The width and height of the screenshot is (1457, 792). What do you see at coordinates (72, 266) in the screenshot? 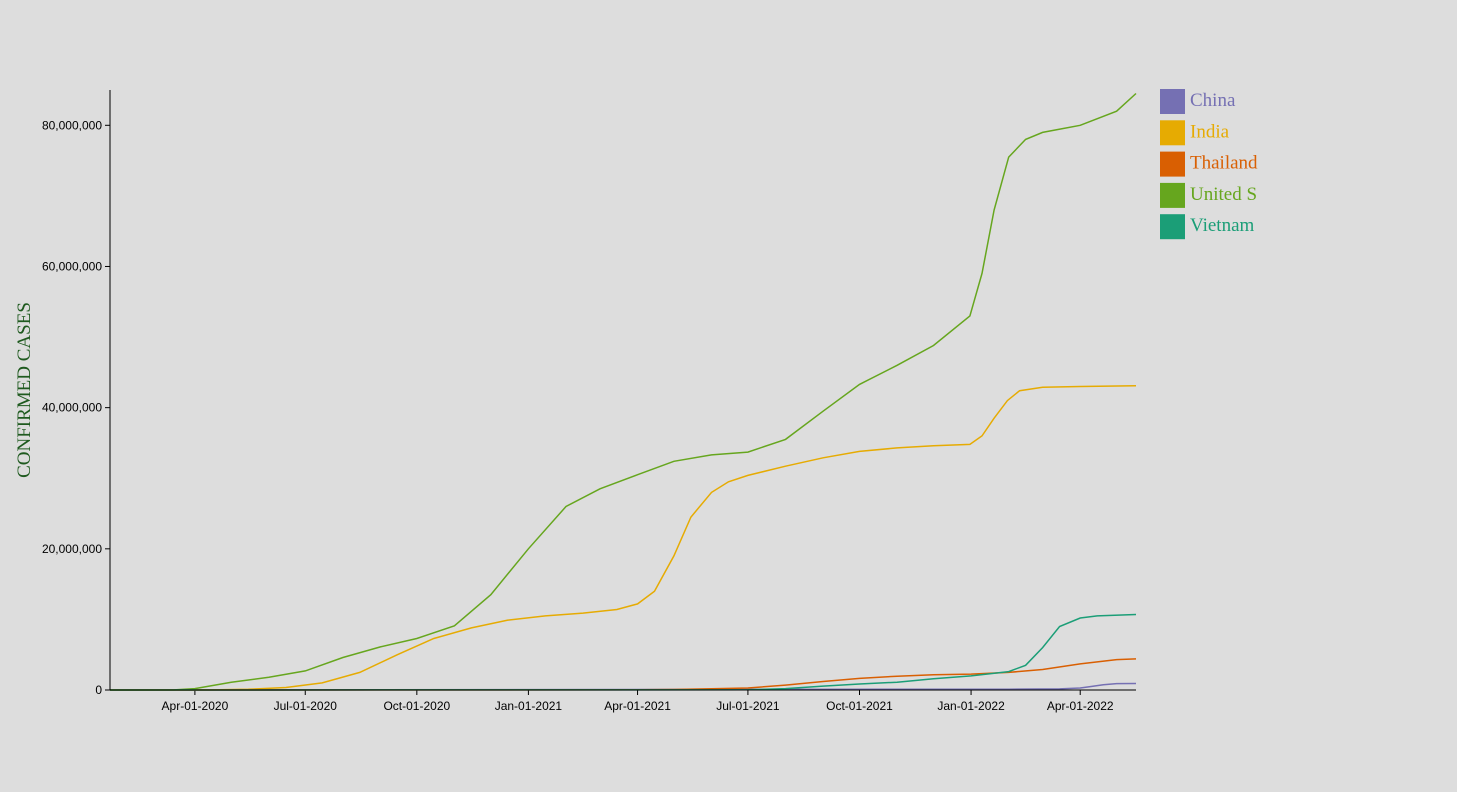
I see `y-tick-label: 60,000,000` at bounding box center [72, 266].